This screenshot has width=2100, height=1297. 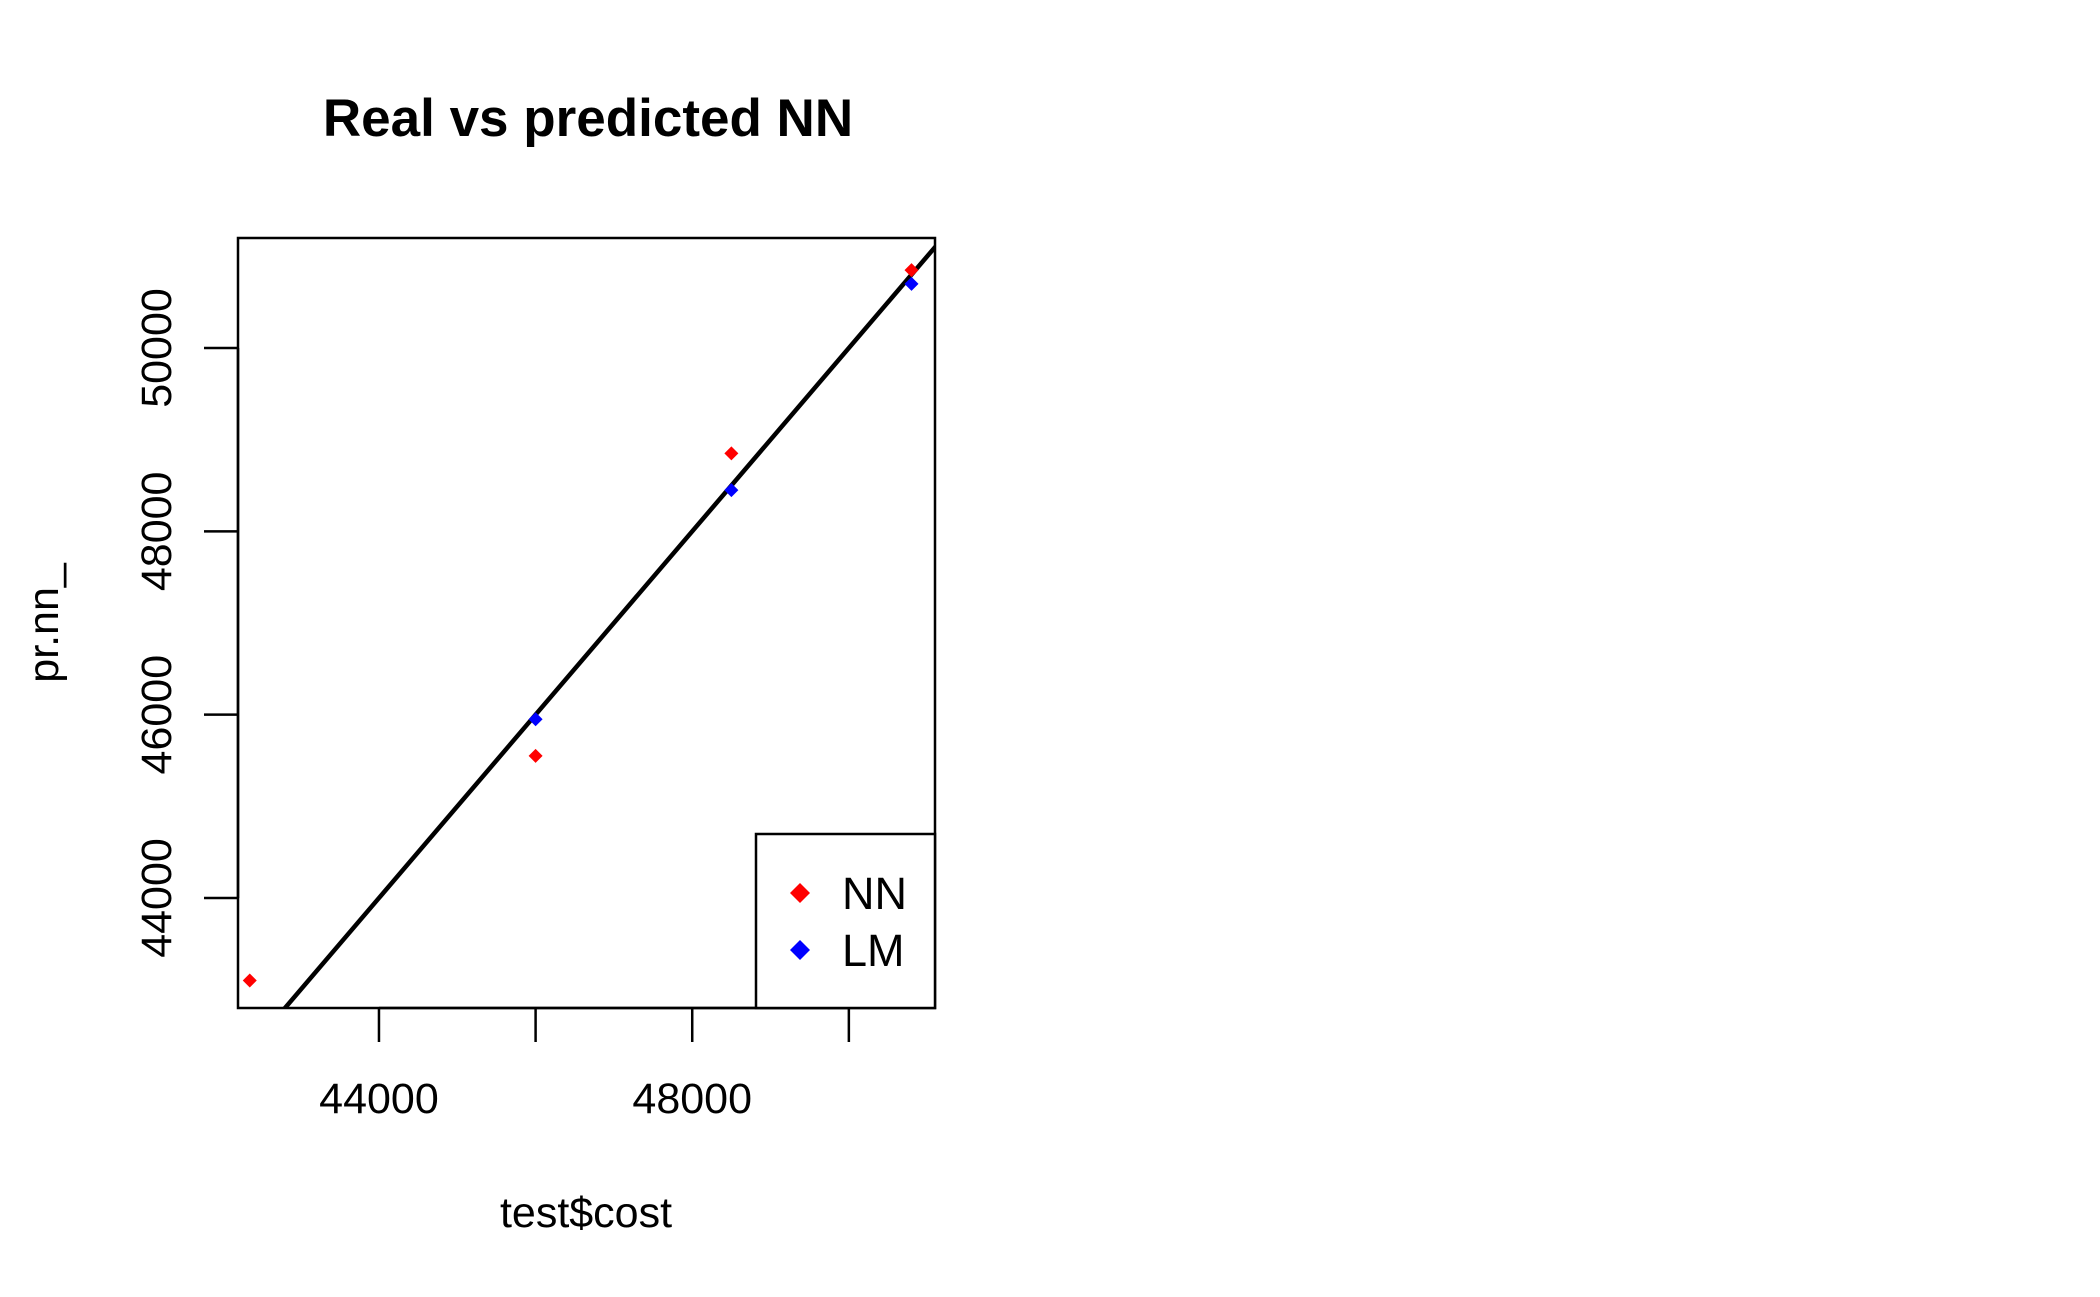 I want to click on legend-marker-nn, so click(x=800, y=893).